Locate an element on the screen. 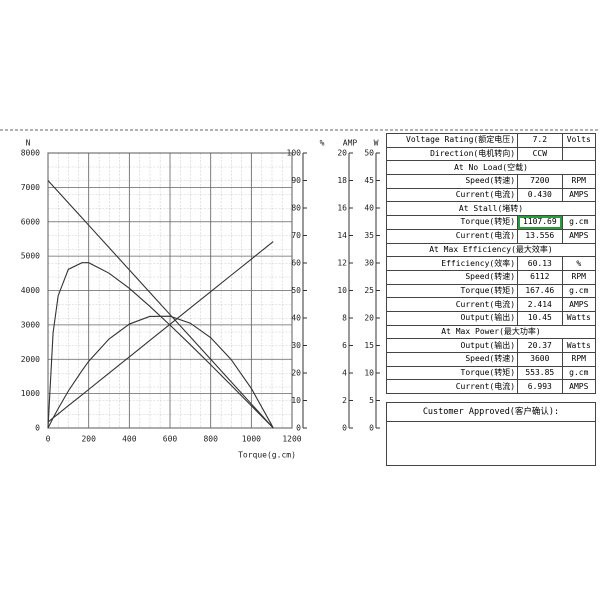 The height and width of the screenshot is (600, 600). table-row: At Max Power(最大功率) is located at coordinates (491, 332).